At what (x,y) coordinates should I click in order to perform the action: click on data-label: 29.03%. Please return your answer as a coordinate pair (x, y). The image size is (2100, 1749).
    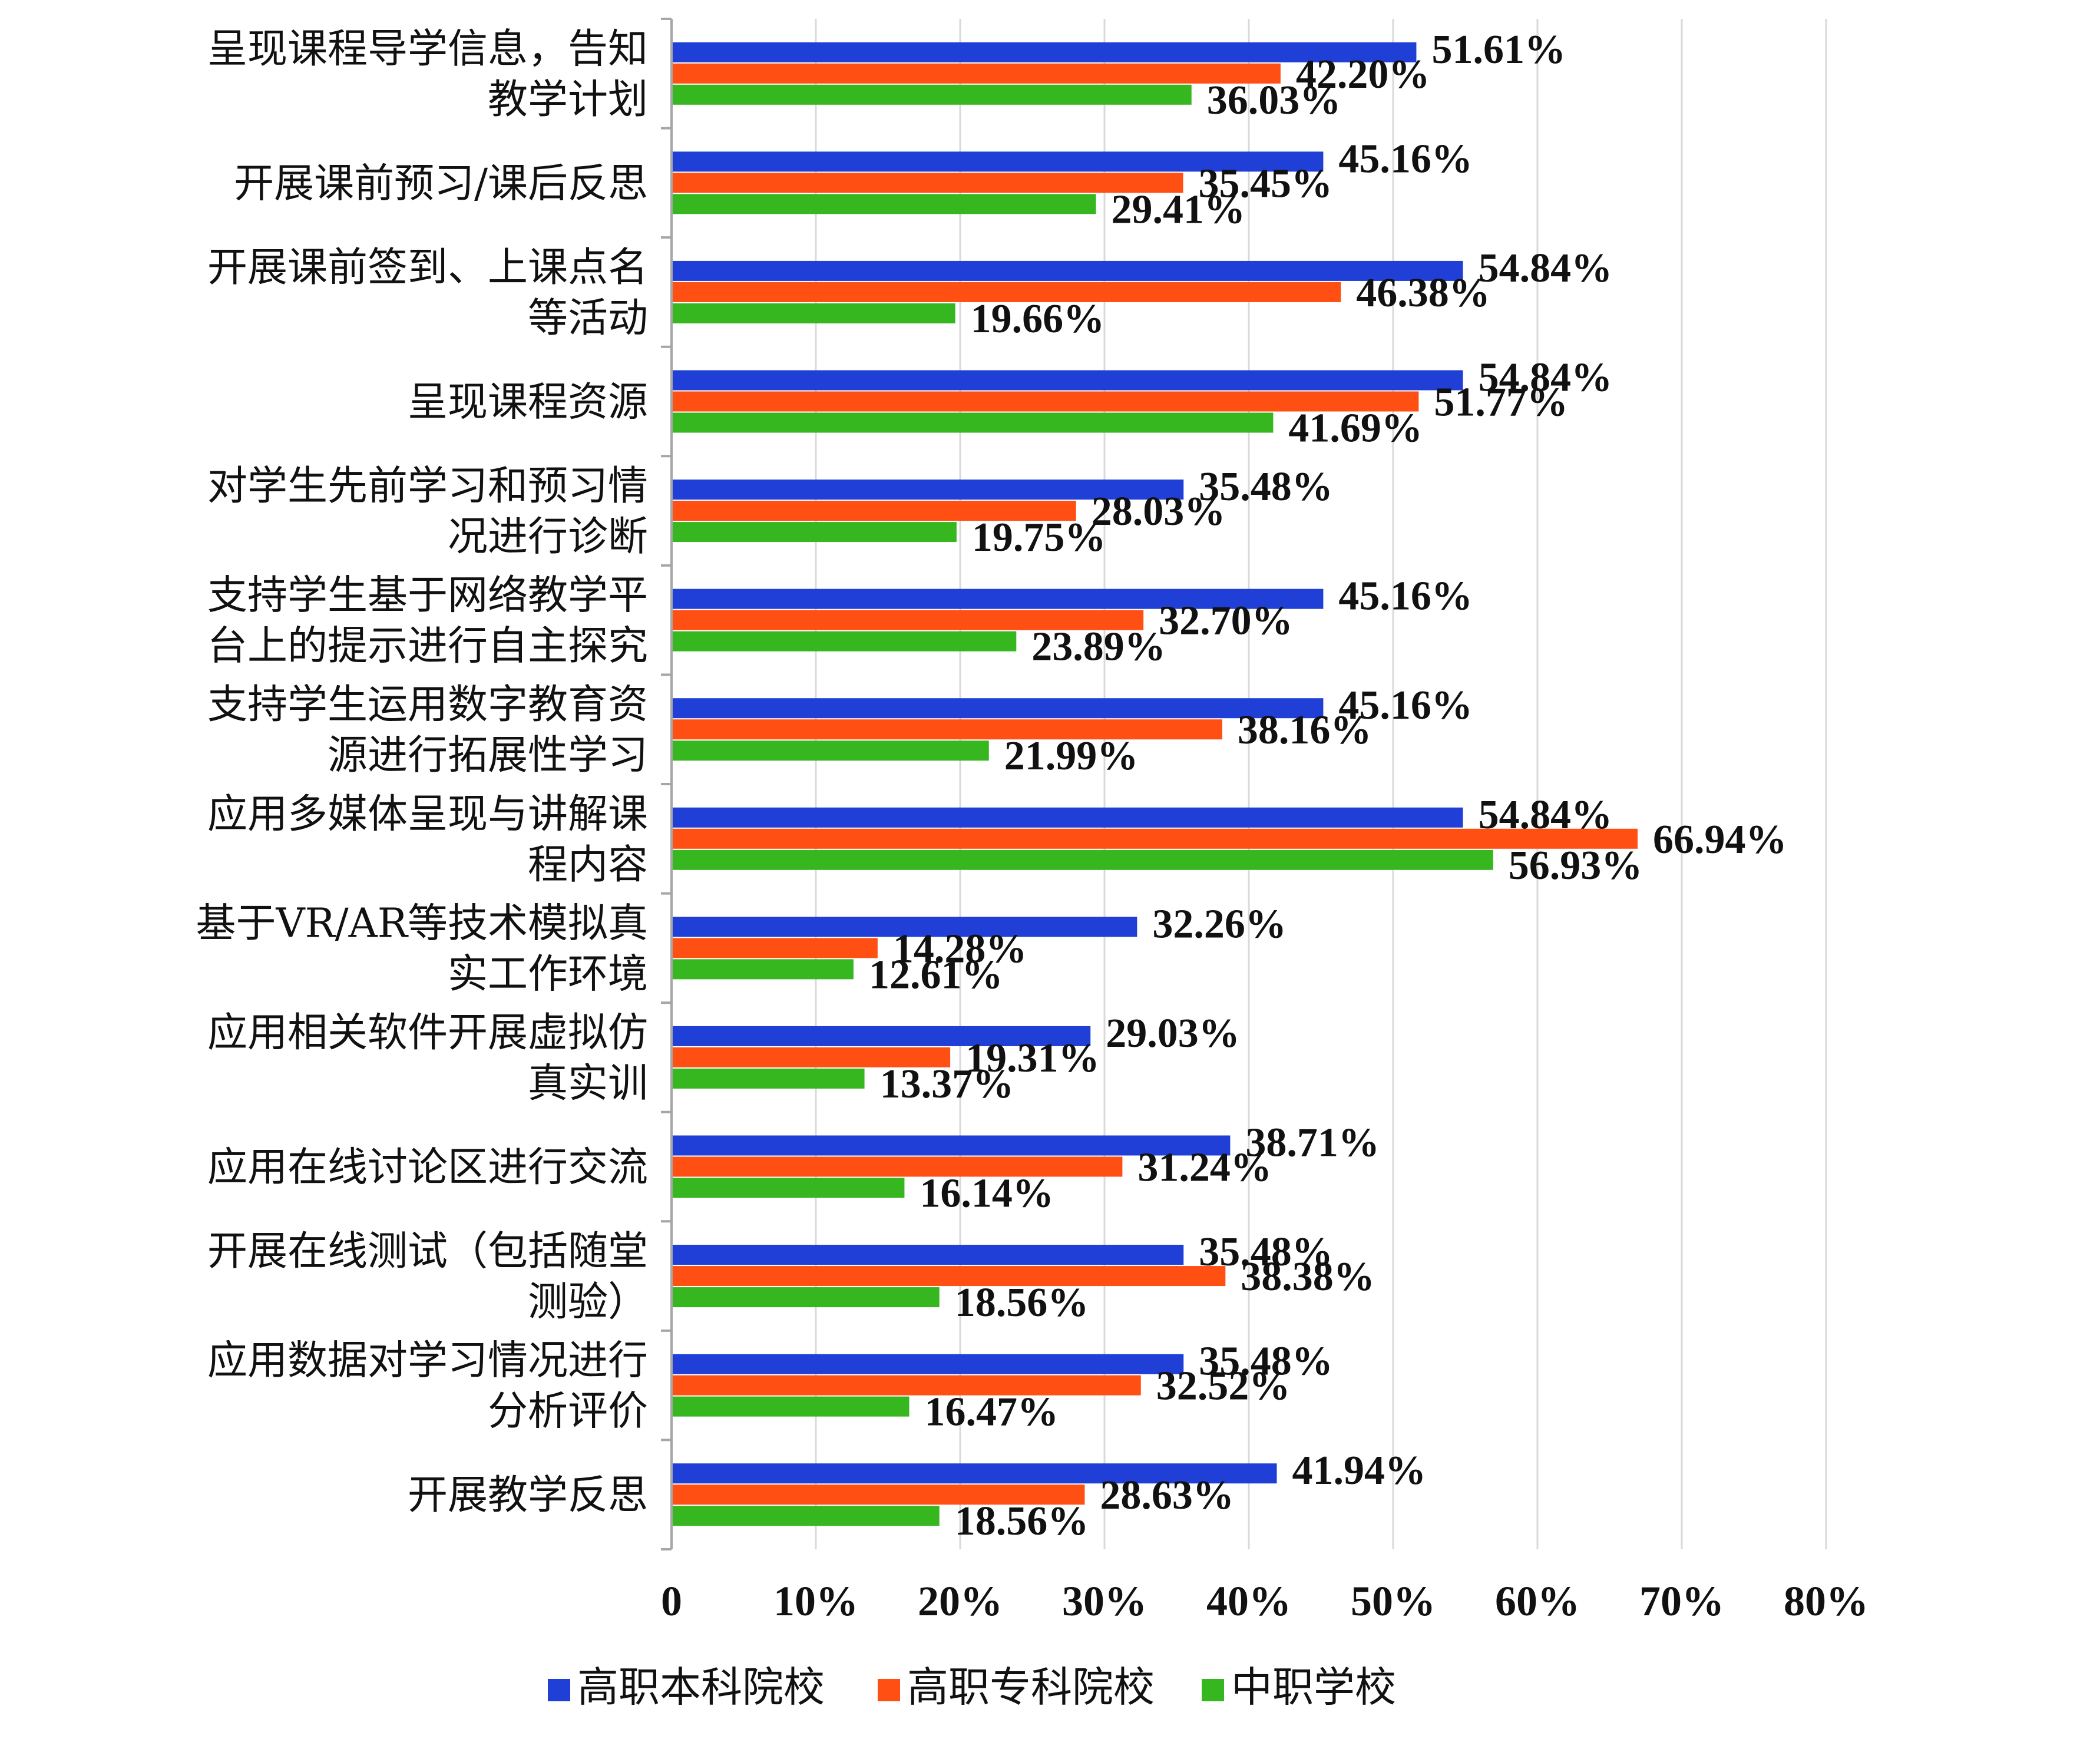
    Looking at the image, I should click on (1172, 1033).